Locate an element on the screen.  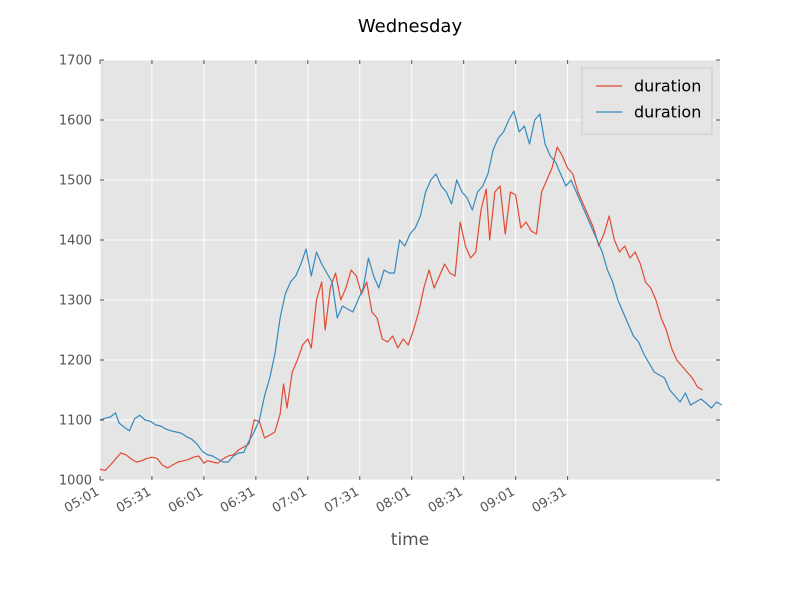
y-tick-label: 1100 is located at coordinates (75, 421).